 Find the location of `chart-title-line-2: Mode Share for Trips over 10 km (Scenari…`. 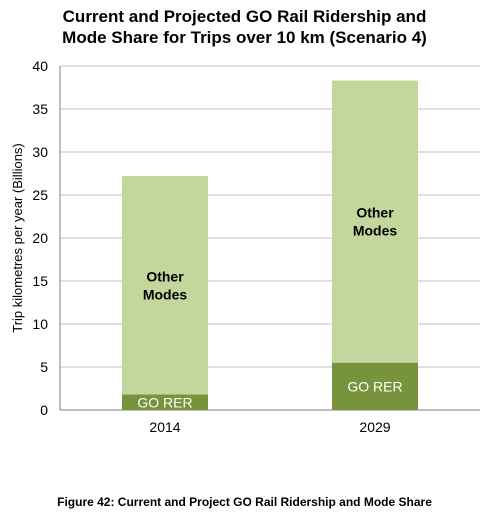

chart-title-line-2: Mode Share for Trips over 10 km (Scenari… is located at coordinates (244, 37).